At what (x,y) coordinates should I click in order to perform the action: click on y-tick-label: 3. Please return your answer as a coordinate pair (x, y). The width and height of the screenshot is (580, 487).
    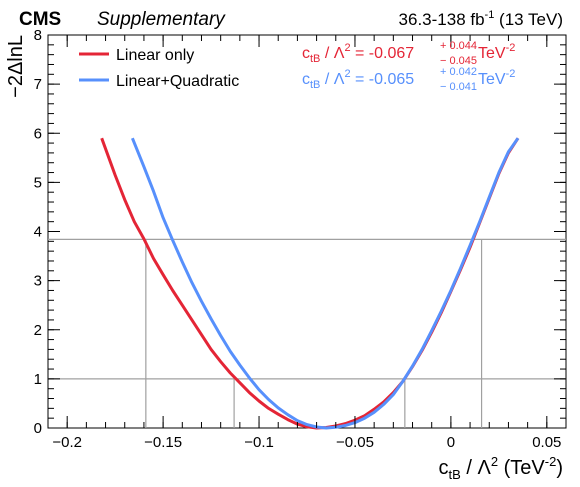
    Looking at the image, I should click on (38, 281).